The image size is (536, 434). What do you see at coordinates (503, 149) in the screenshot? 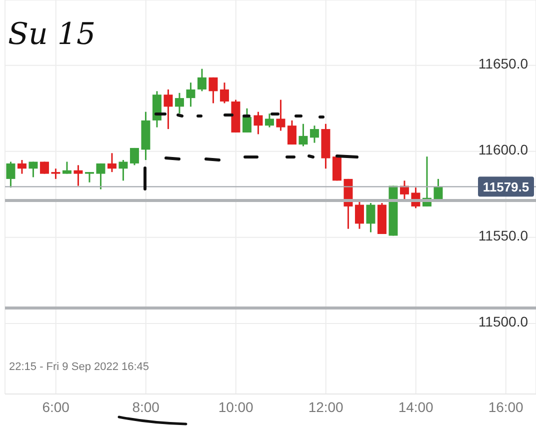
I see `y-tick-label: 11600.0` at bounding box center [503, 149].